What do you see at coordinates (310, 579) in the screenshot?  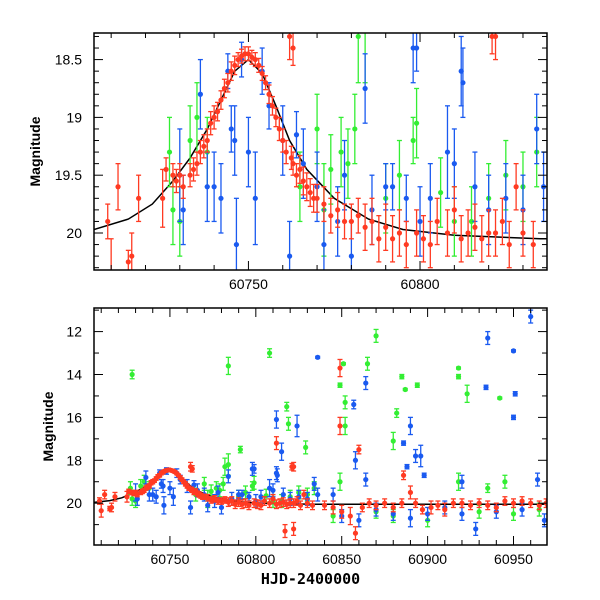 I see `x-axis-label: HJD-2400000` at bounding box center [310, 579].